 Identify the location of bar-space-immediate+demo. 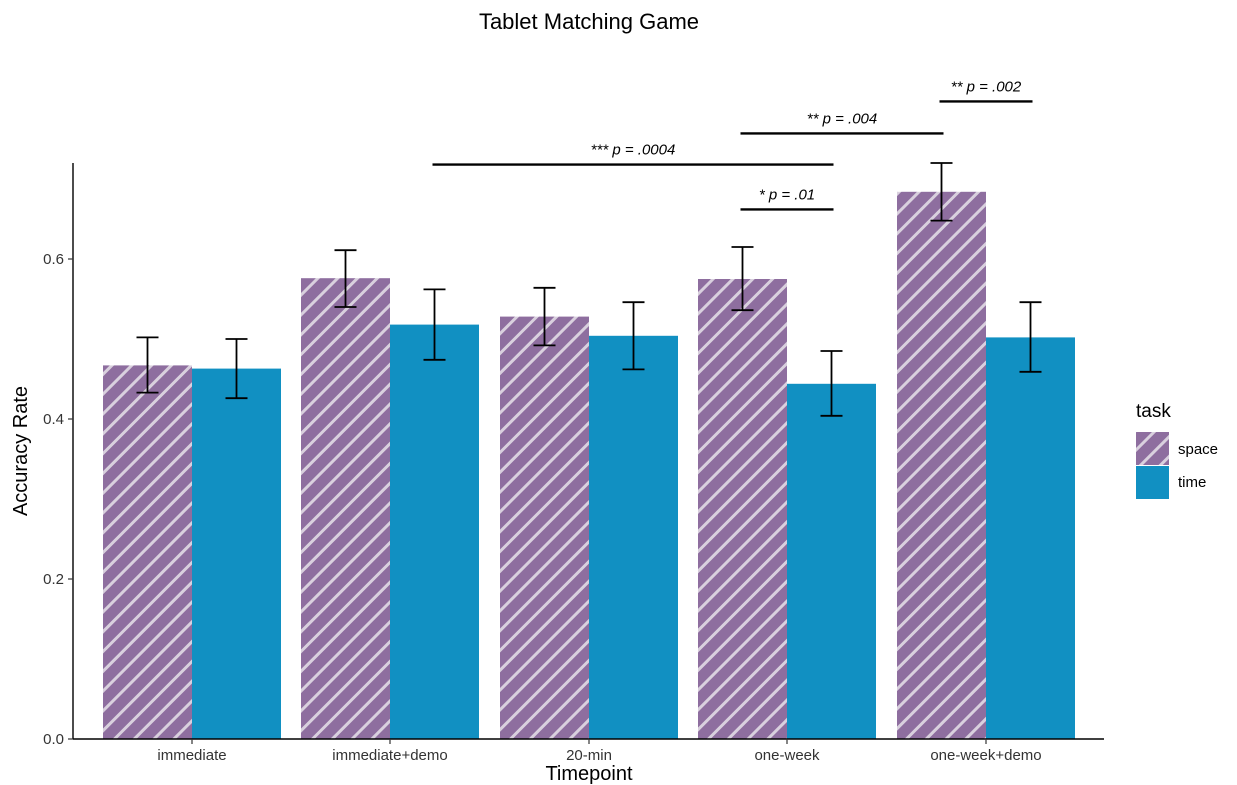
(345, 508).